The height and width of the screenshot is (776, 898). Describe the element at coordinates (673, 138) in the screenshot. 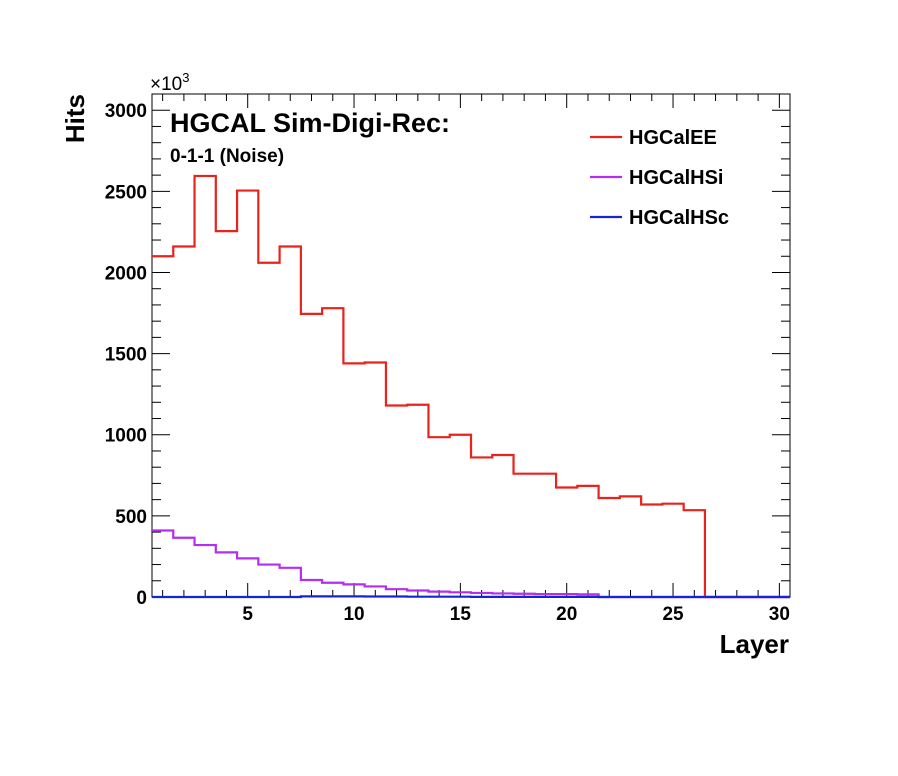

I see `legend-label-hgcalee: HGCalEE` at that location.